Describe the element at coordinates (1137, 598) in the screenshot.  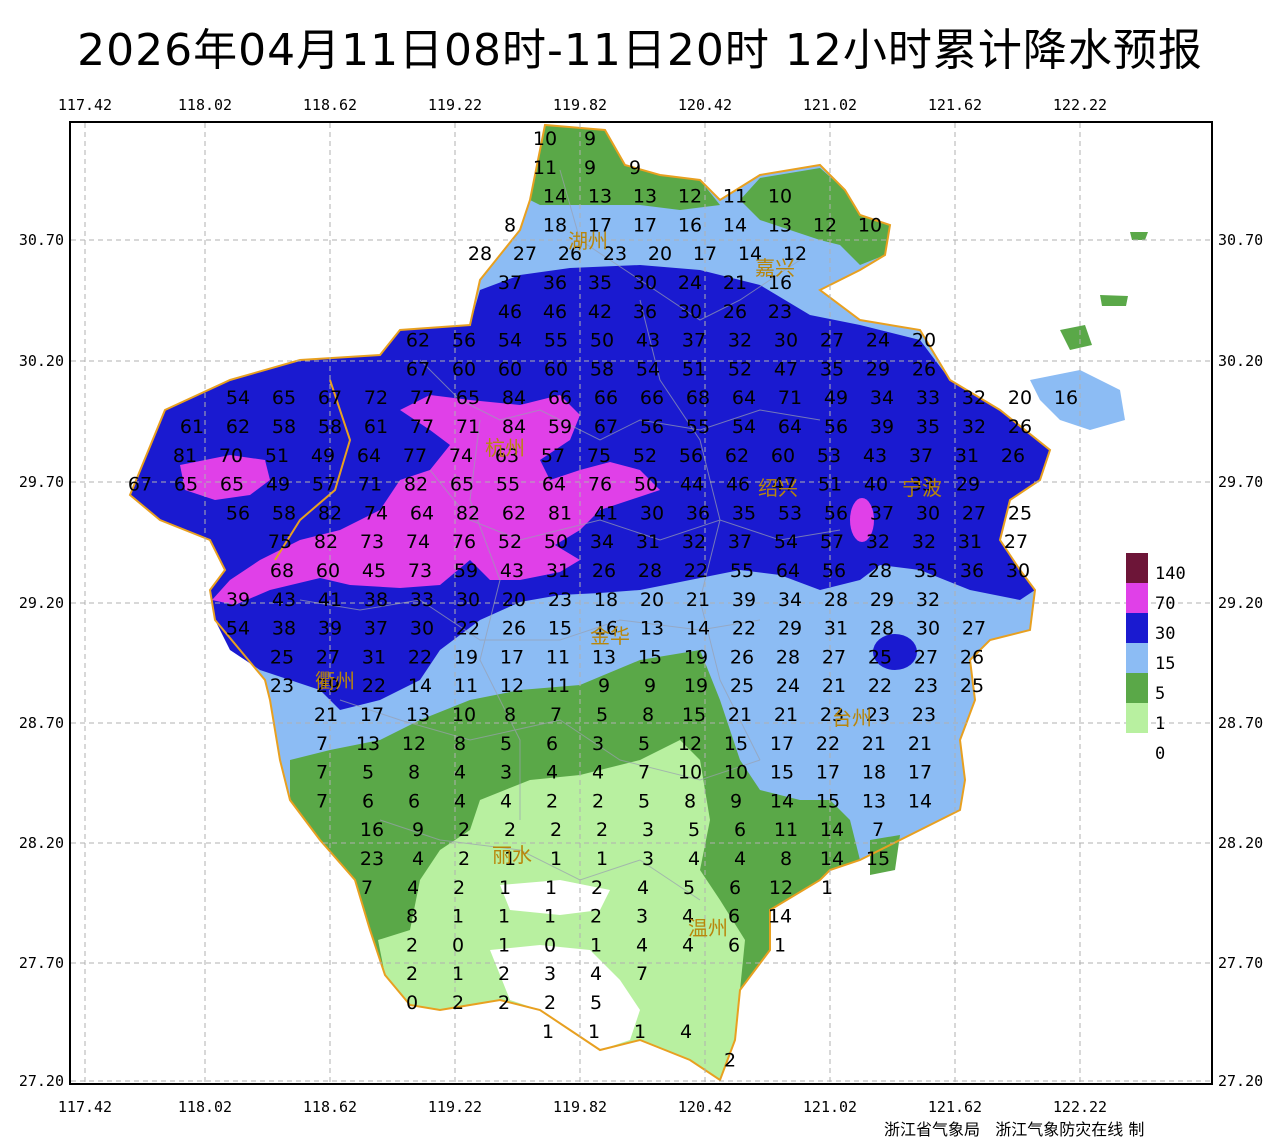
I see `legend-swatch` at that location.